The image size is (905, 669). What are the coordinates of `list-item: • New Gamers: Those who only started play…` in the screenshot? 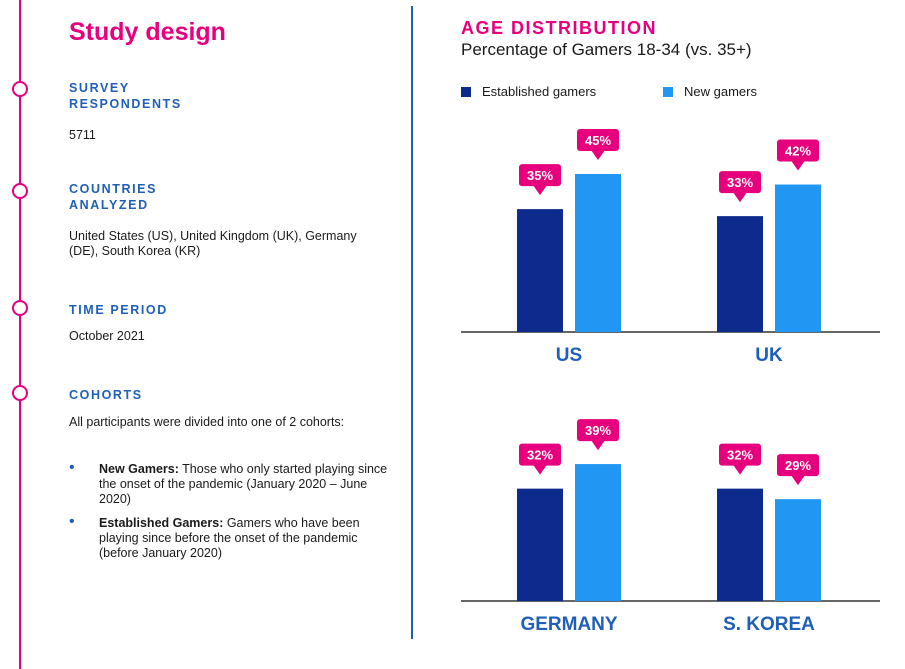 It's located at (229, 483).